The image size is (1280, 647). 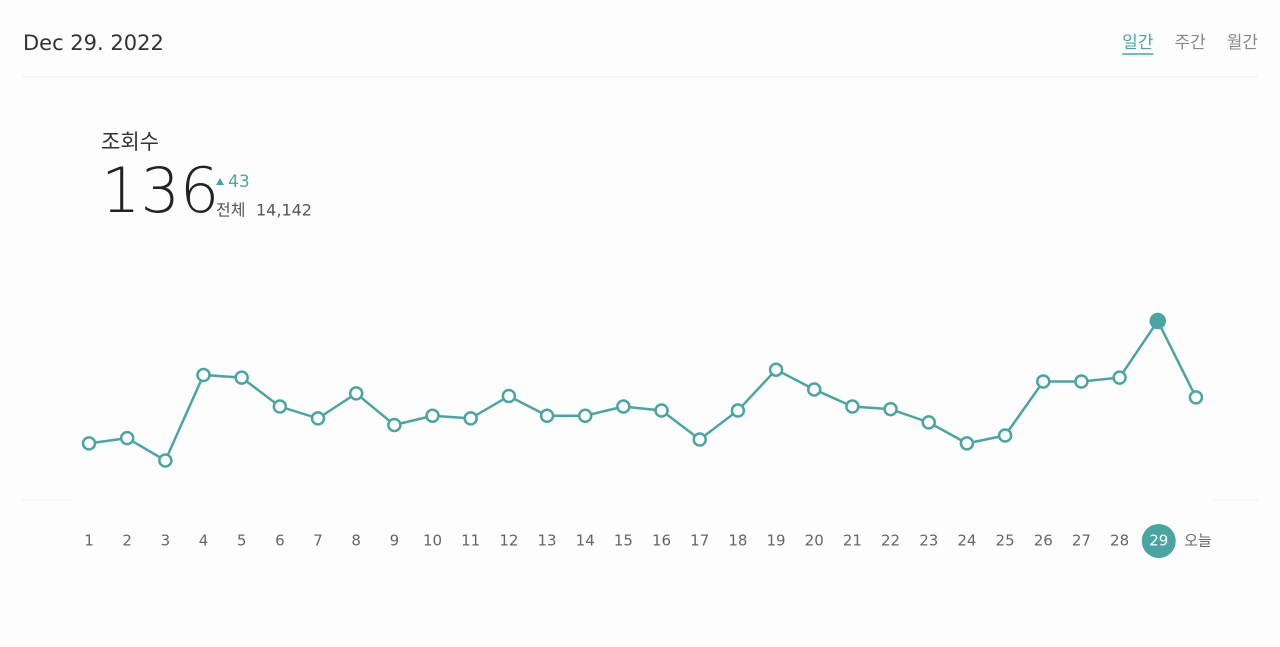 I want to click on x-tick-label: 2, so click(x=127, y=541).